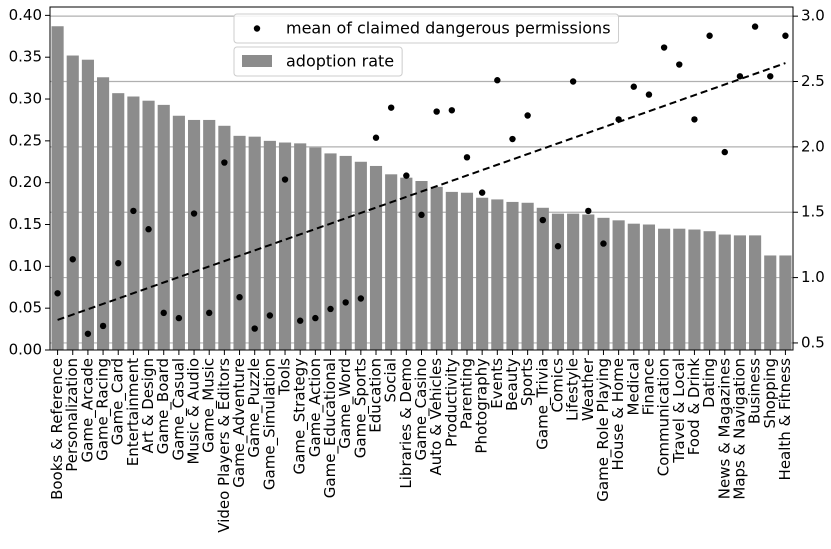 This screenshot has height=549, width=831. What do you see at coordinates (330, 428) in the screenshot?
I see `x-tick-label: Game_Educational` at bounding box center [330, 428].